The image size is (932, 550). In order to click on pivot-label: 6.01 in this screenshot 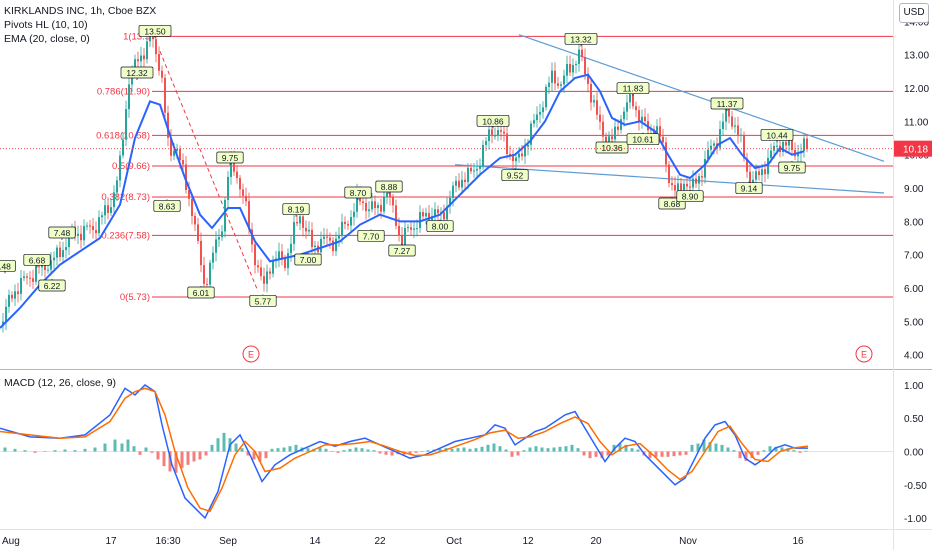, I will do `click(201, 292)`.